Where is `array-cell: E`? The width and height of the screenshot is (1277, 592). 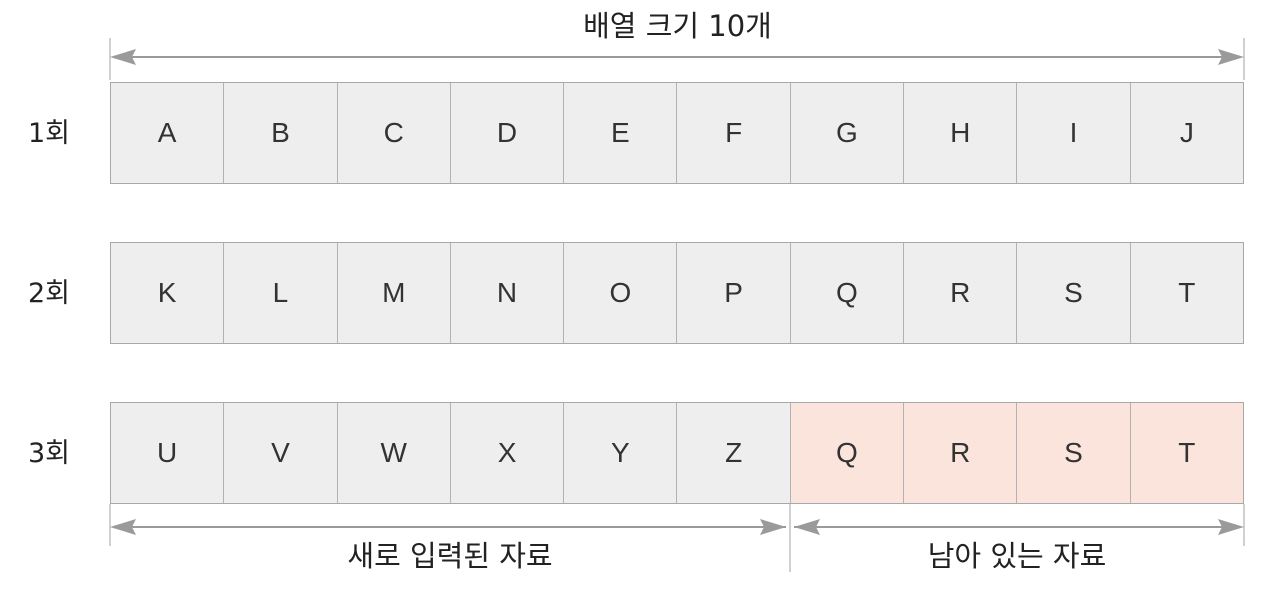
array-cell: E is located at coordinates (621, 133).